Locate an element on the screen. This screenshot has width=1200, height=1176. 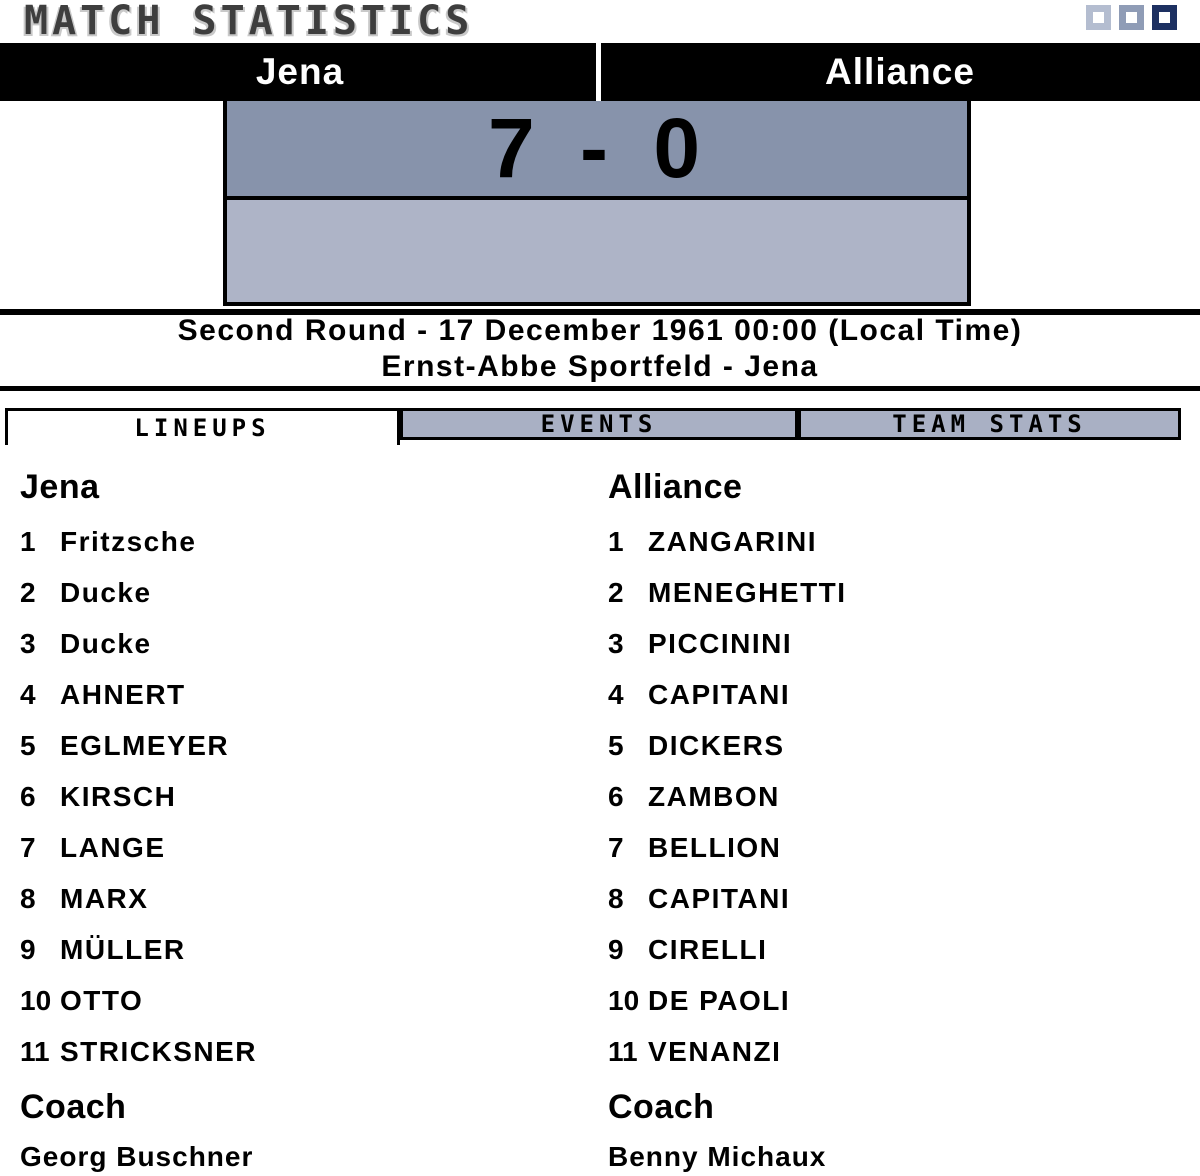
home-coach-heading: Coach is located at coordinates (73, 1107).